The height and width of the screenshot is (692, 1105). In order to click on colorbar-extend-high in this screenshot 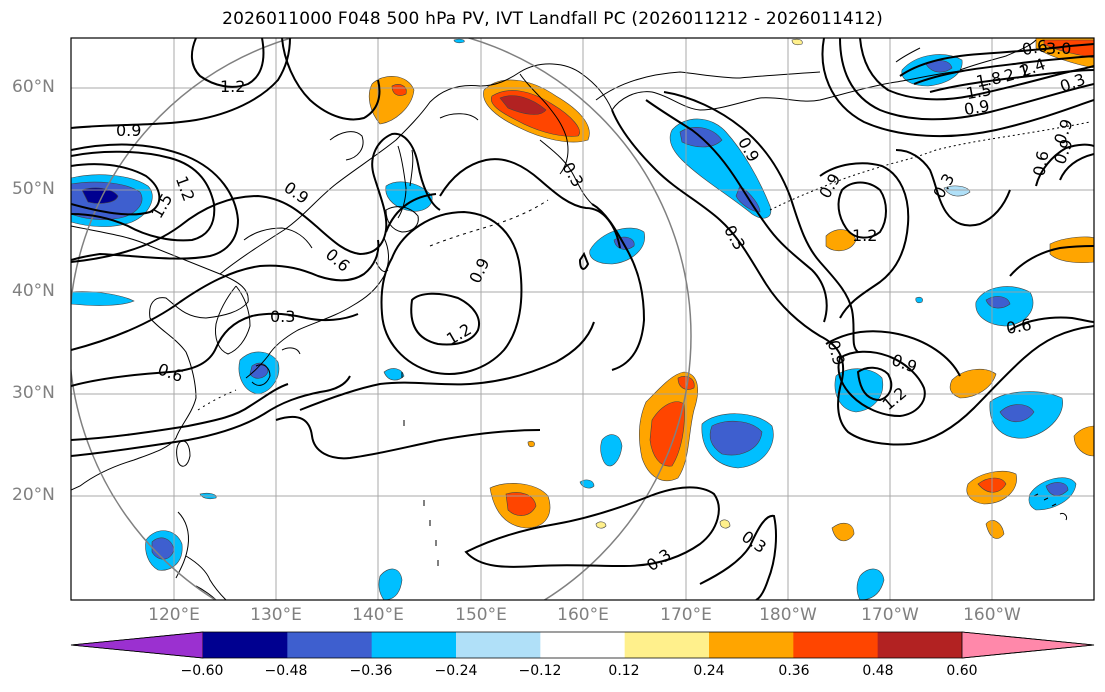, I will do `click(1028, 645)`.